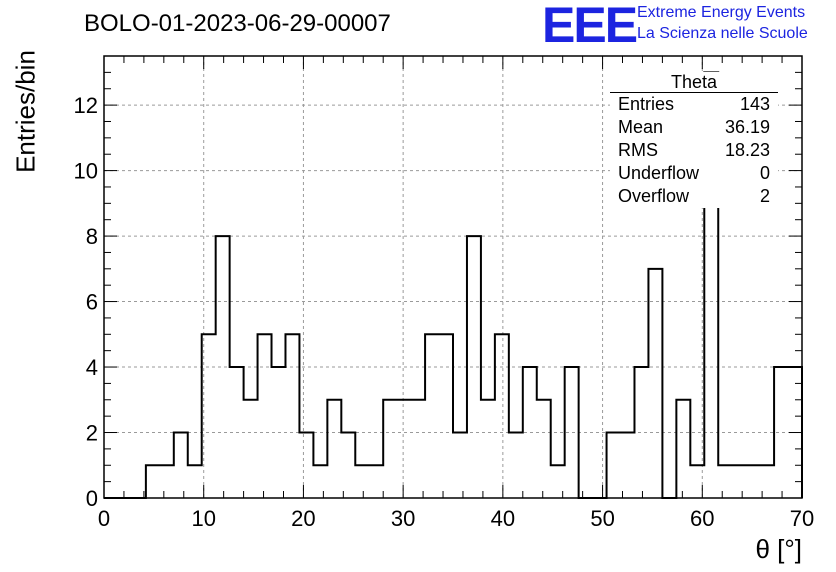 This screenshot has height=572, width=836. Describe the element at coordinates (747, 150) in the screenshot. I see `stats-value: 18.23` at that location.